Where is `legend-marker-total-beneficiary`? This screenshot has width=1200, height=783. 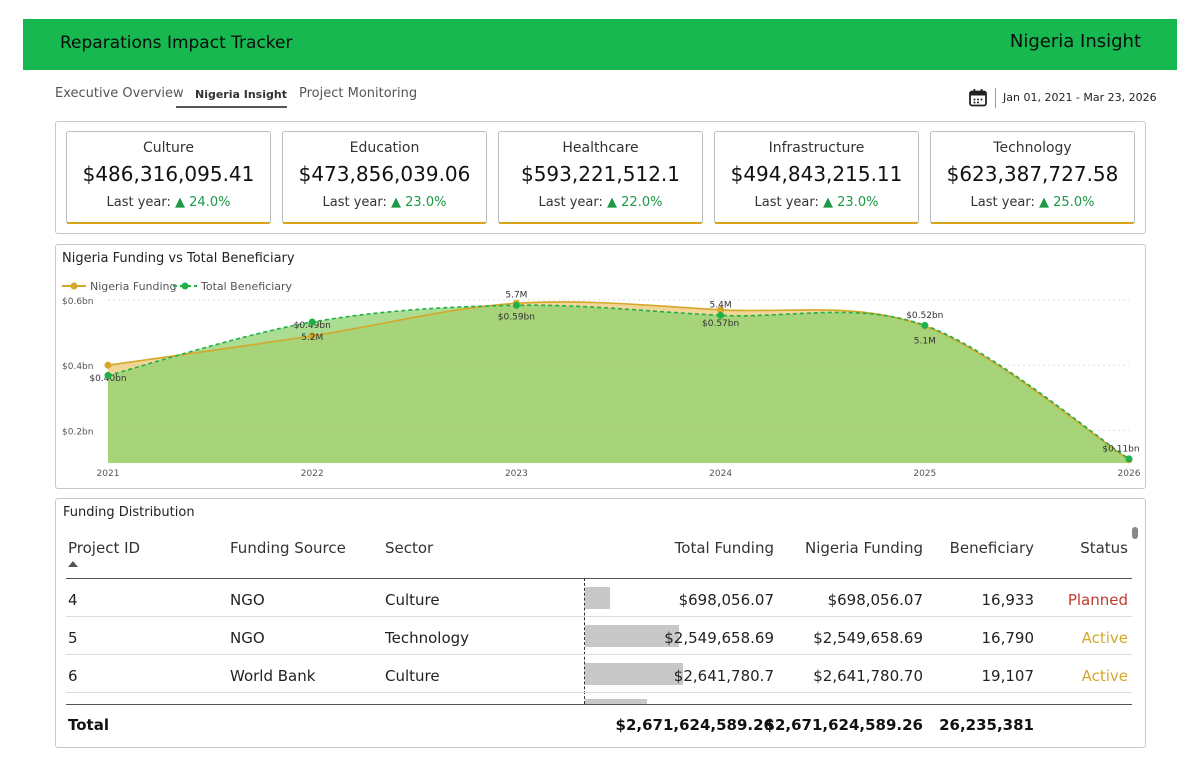 legend-marker-total-beneficiary is located at coordinates (185, 286).